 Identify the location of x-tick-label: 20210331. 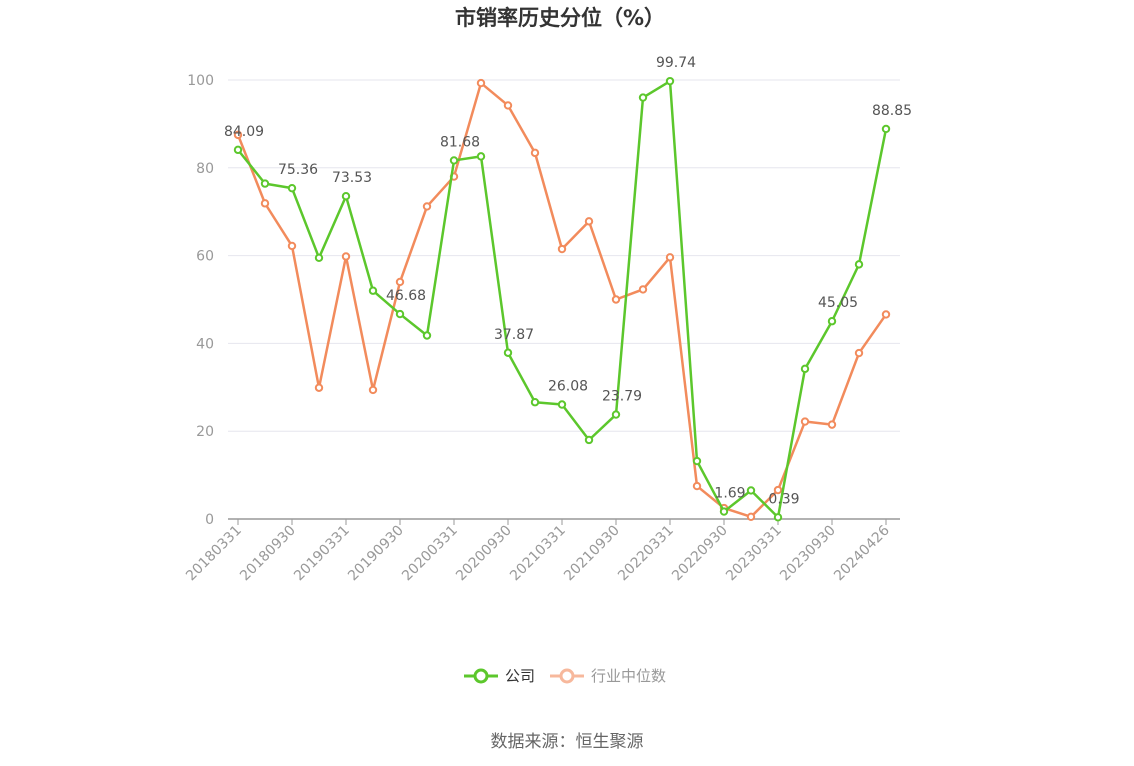
(538, 554).